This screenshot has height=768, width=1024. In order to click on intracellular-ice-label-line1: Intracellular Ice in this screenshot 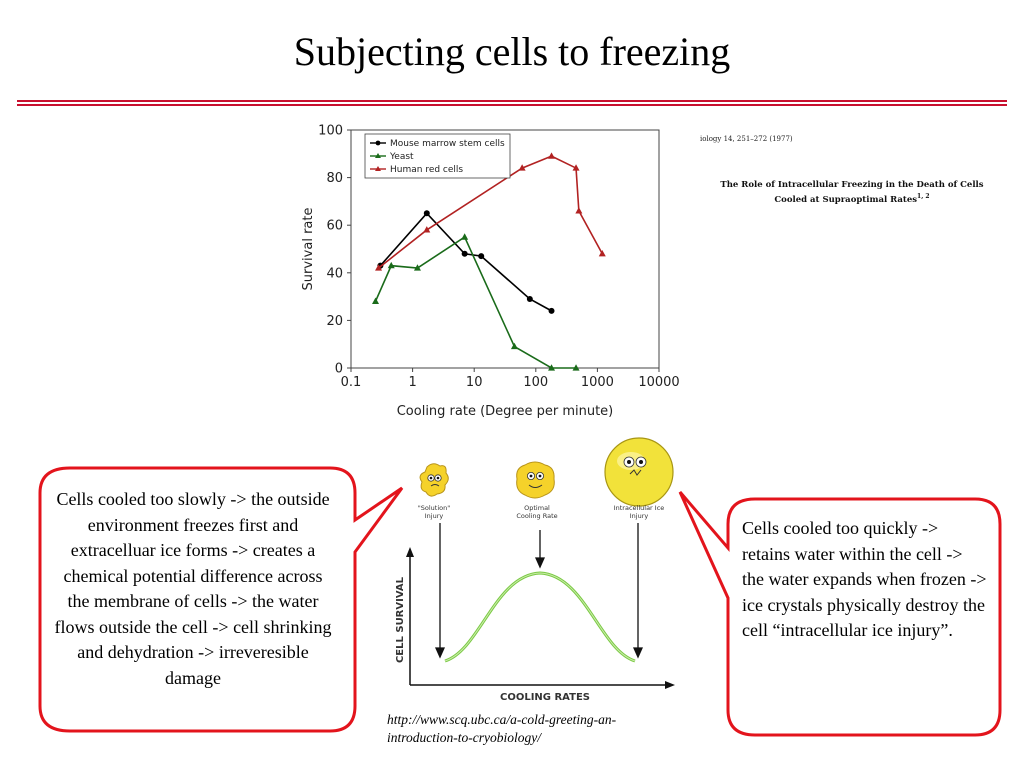, I will do `click(639, 508)`.